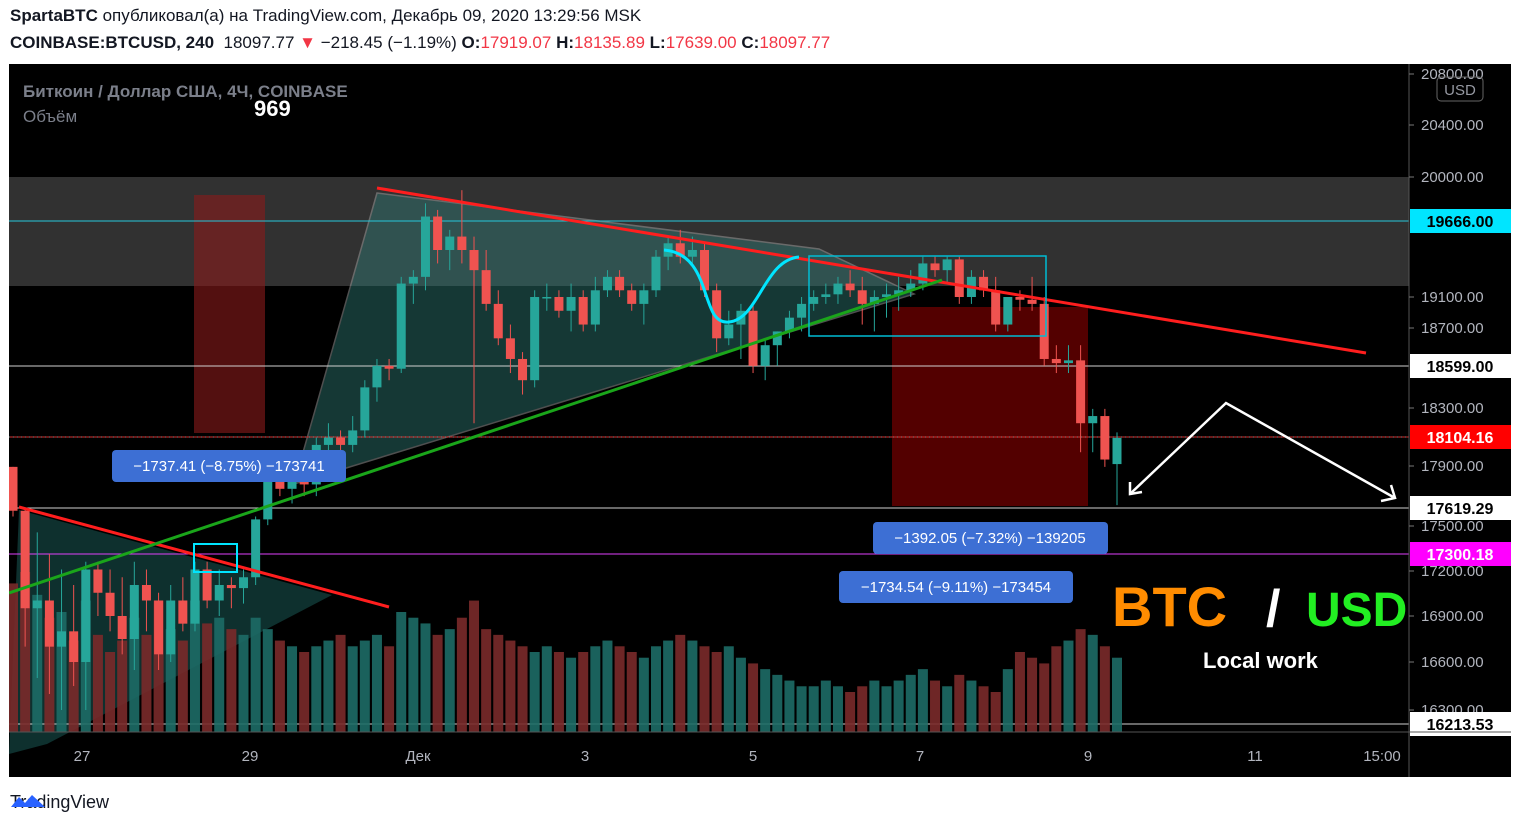  Describe the element at coordinates (1460, 89) in the screenshot. I see `currency-button: USD` at that location.